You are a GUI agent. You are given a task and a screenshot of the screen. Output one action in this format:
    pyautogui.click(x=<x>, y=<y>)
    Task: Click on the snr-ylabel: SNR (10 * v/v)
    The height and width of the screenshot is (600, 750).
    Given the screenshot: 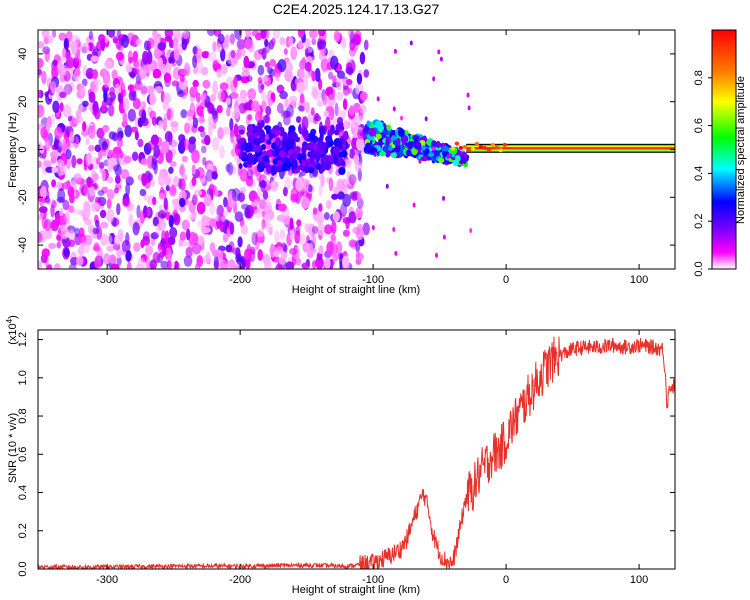 What is the action you would take?
    pyautogui.click(x=13, y=448)
    